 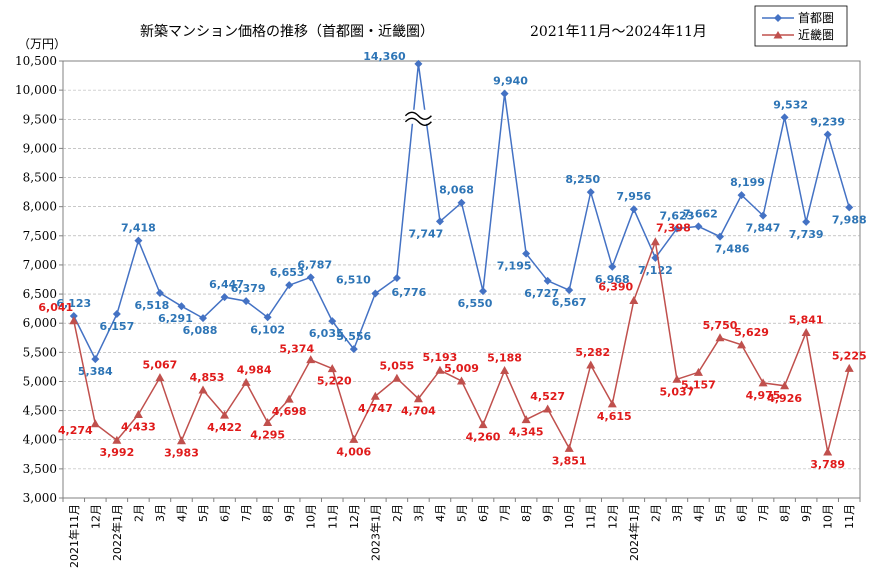 I want to click on data-label-kinki: 4,698, so click(x=289, y=411).